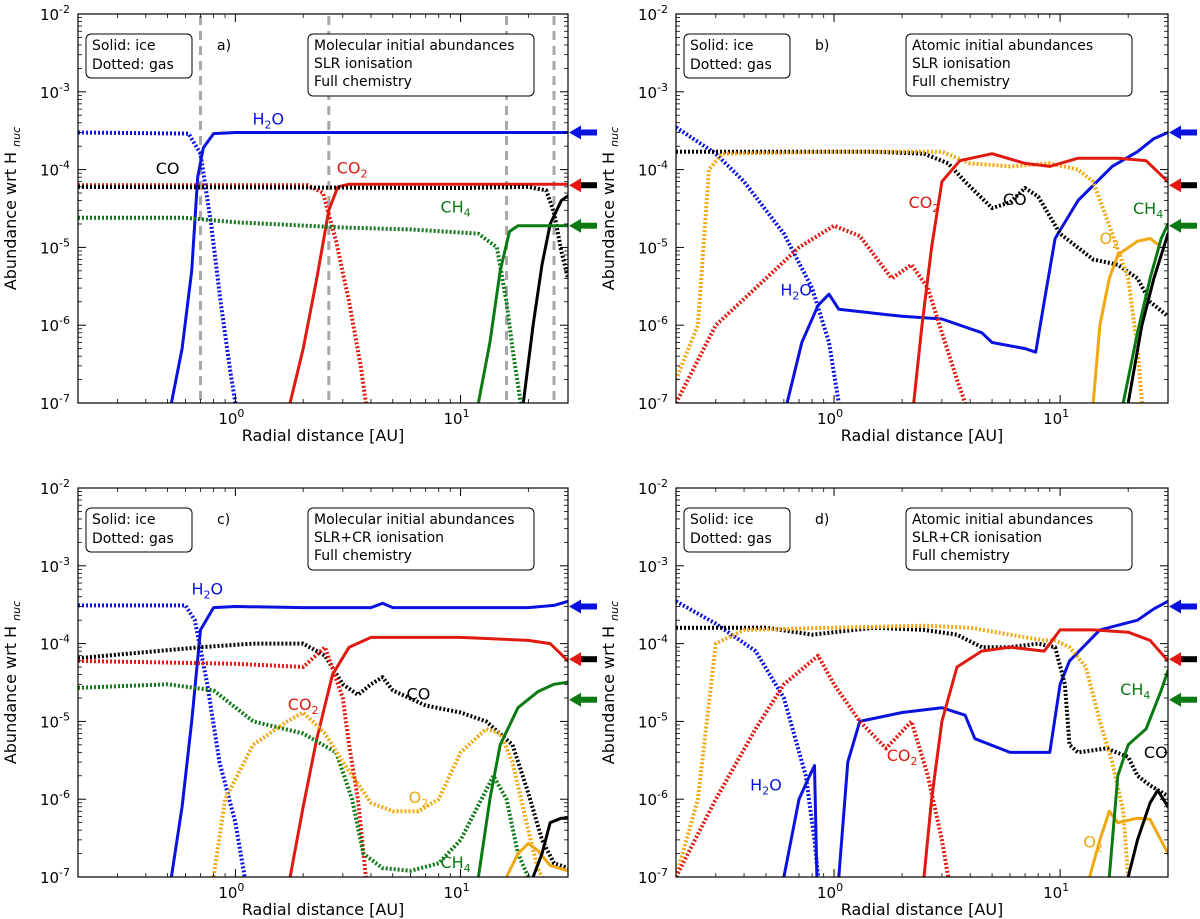 This screenshot has width=1200, height=919. What do you see at coordinates (1065, 887) in the screenshot?
I see `tick-exponent: 1` at bounding box center [1065, 887].